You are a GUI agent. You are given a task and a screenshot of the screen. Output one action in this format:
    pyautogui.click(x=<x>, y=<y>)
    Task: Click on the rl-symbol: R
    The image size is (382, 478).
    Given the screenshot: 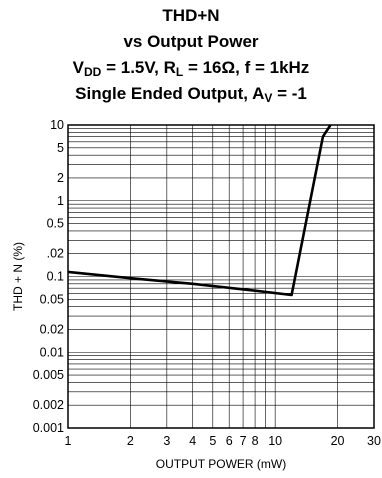 What is the action you would take?
    pyautogui.click(x=169, y=67)
    